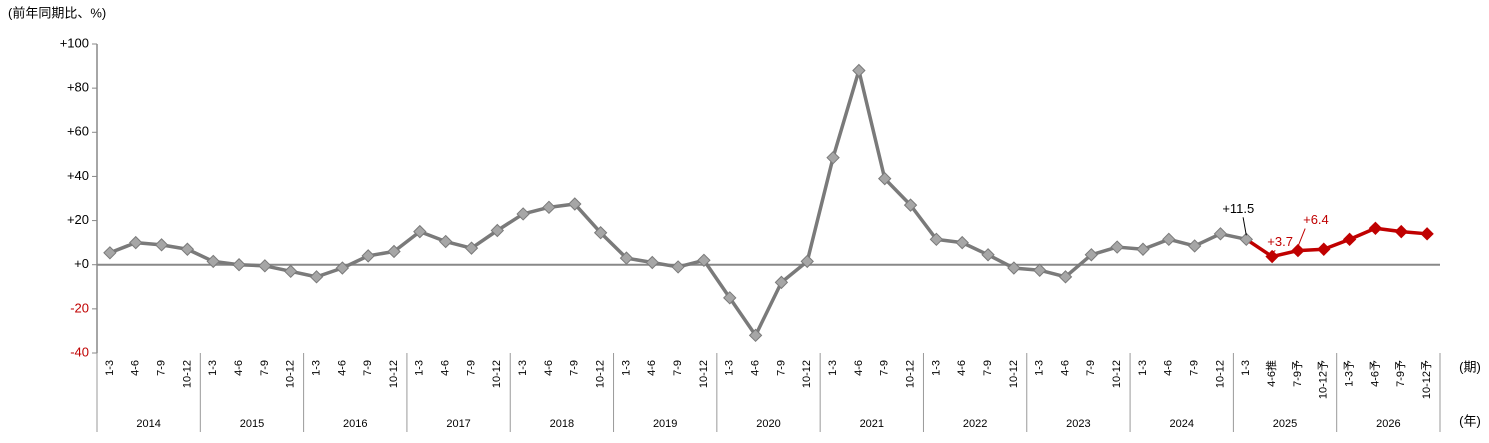 This screenshot has height=443, width=1489. I want to click on year-label: 2015, so click(252, 424).